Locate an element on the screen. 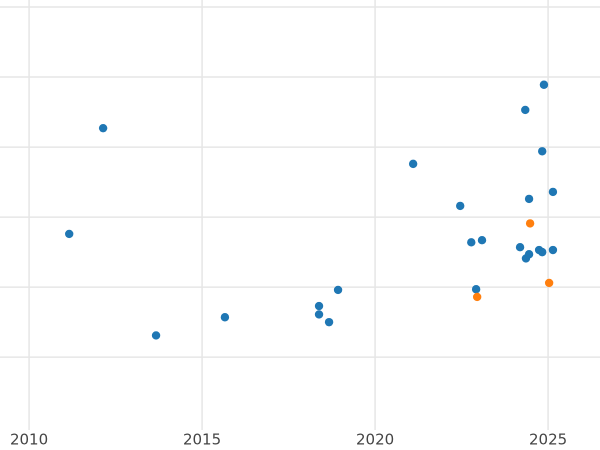 The image size is (600, 450). x-tick-label: 2010 is located at coordinates (29, 440).